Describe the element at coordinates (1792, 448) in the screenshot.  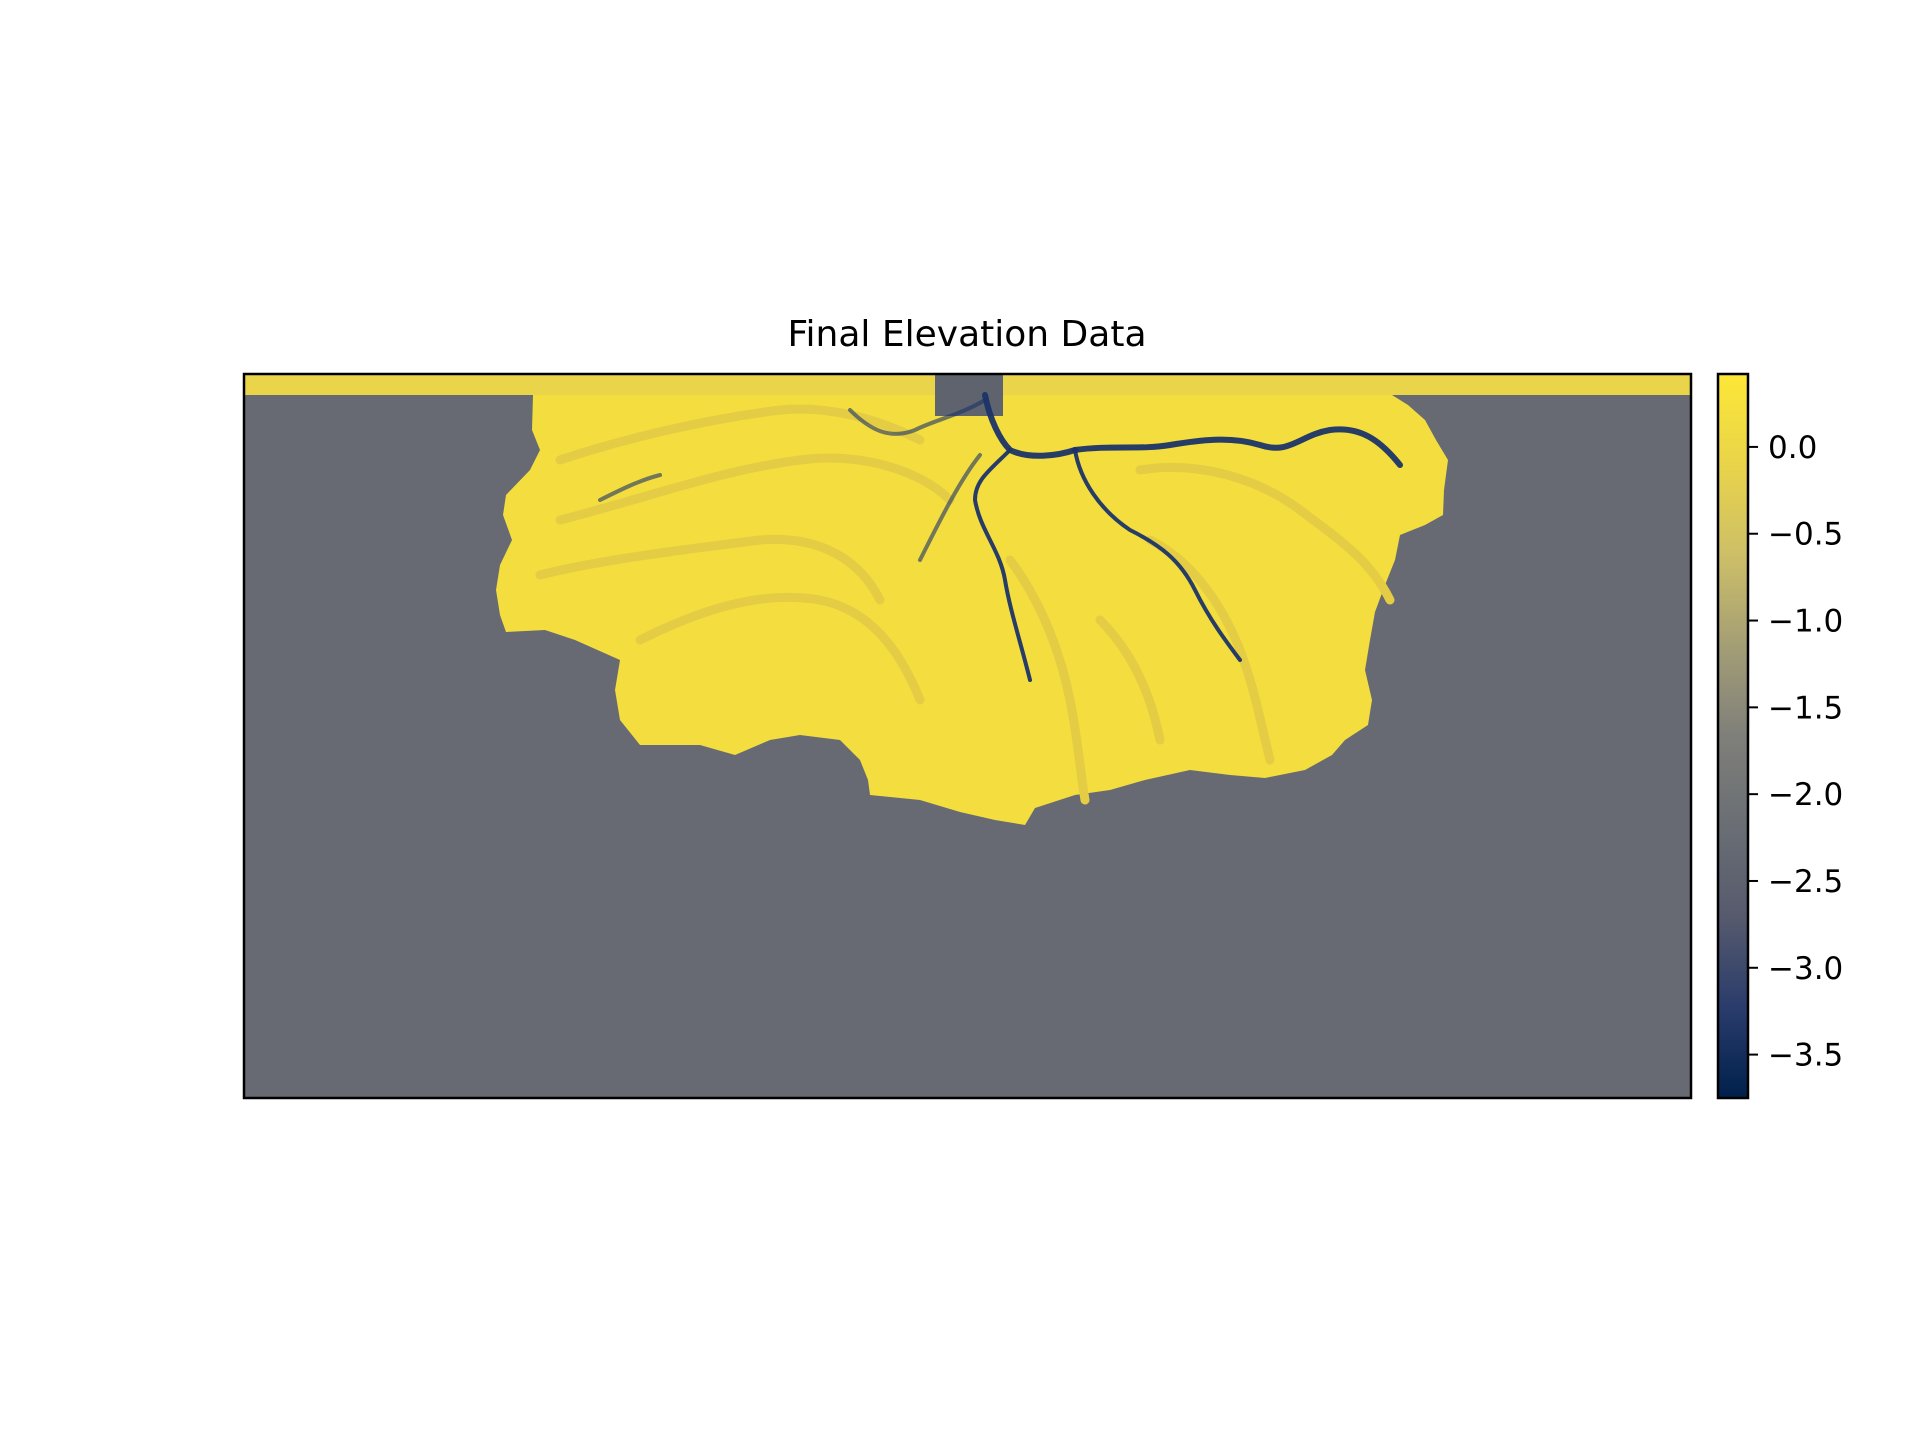
I see `colorbar-tick-label: 0.0` at that location.